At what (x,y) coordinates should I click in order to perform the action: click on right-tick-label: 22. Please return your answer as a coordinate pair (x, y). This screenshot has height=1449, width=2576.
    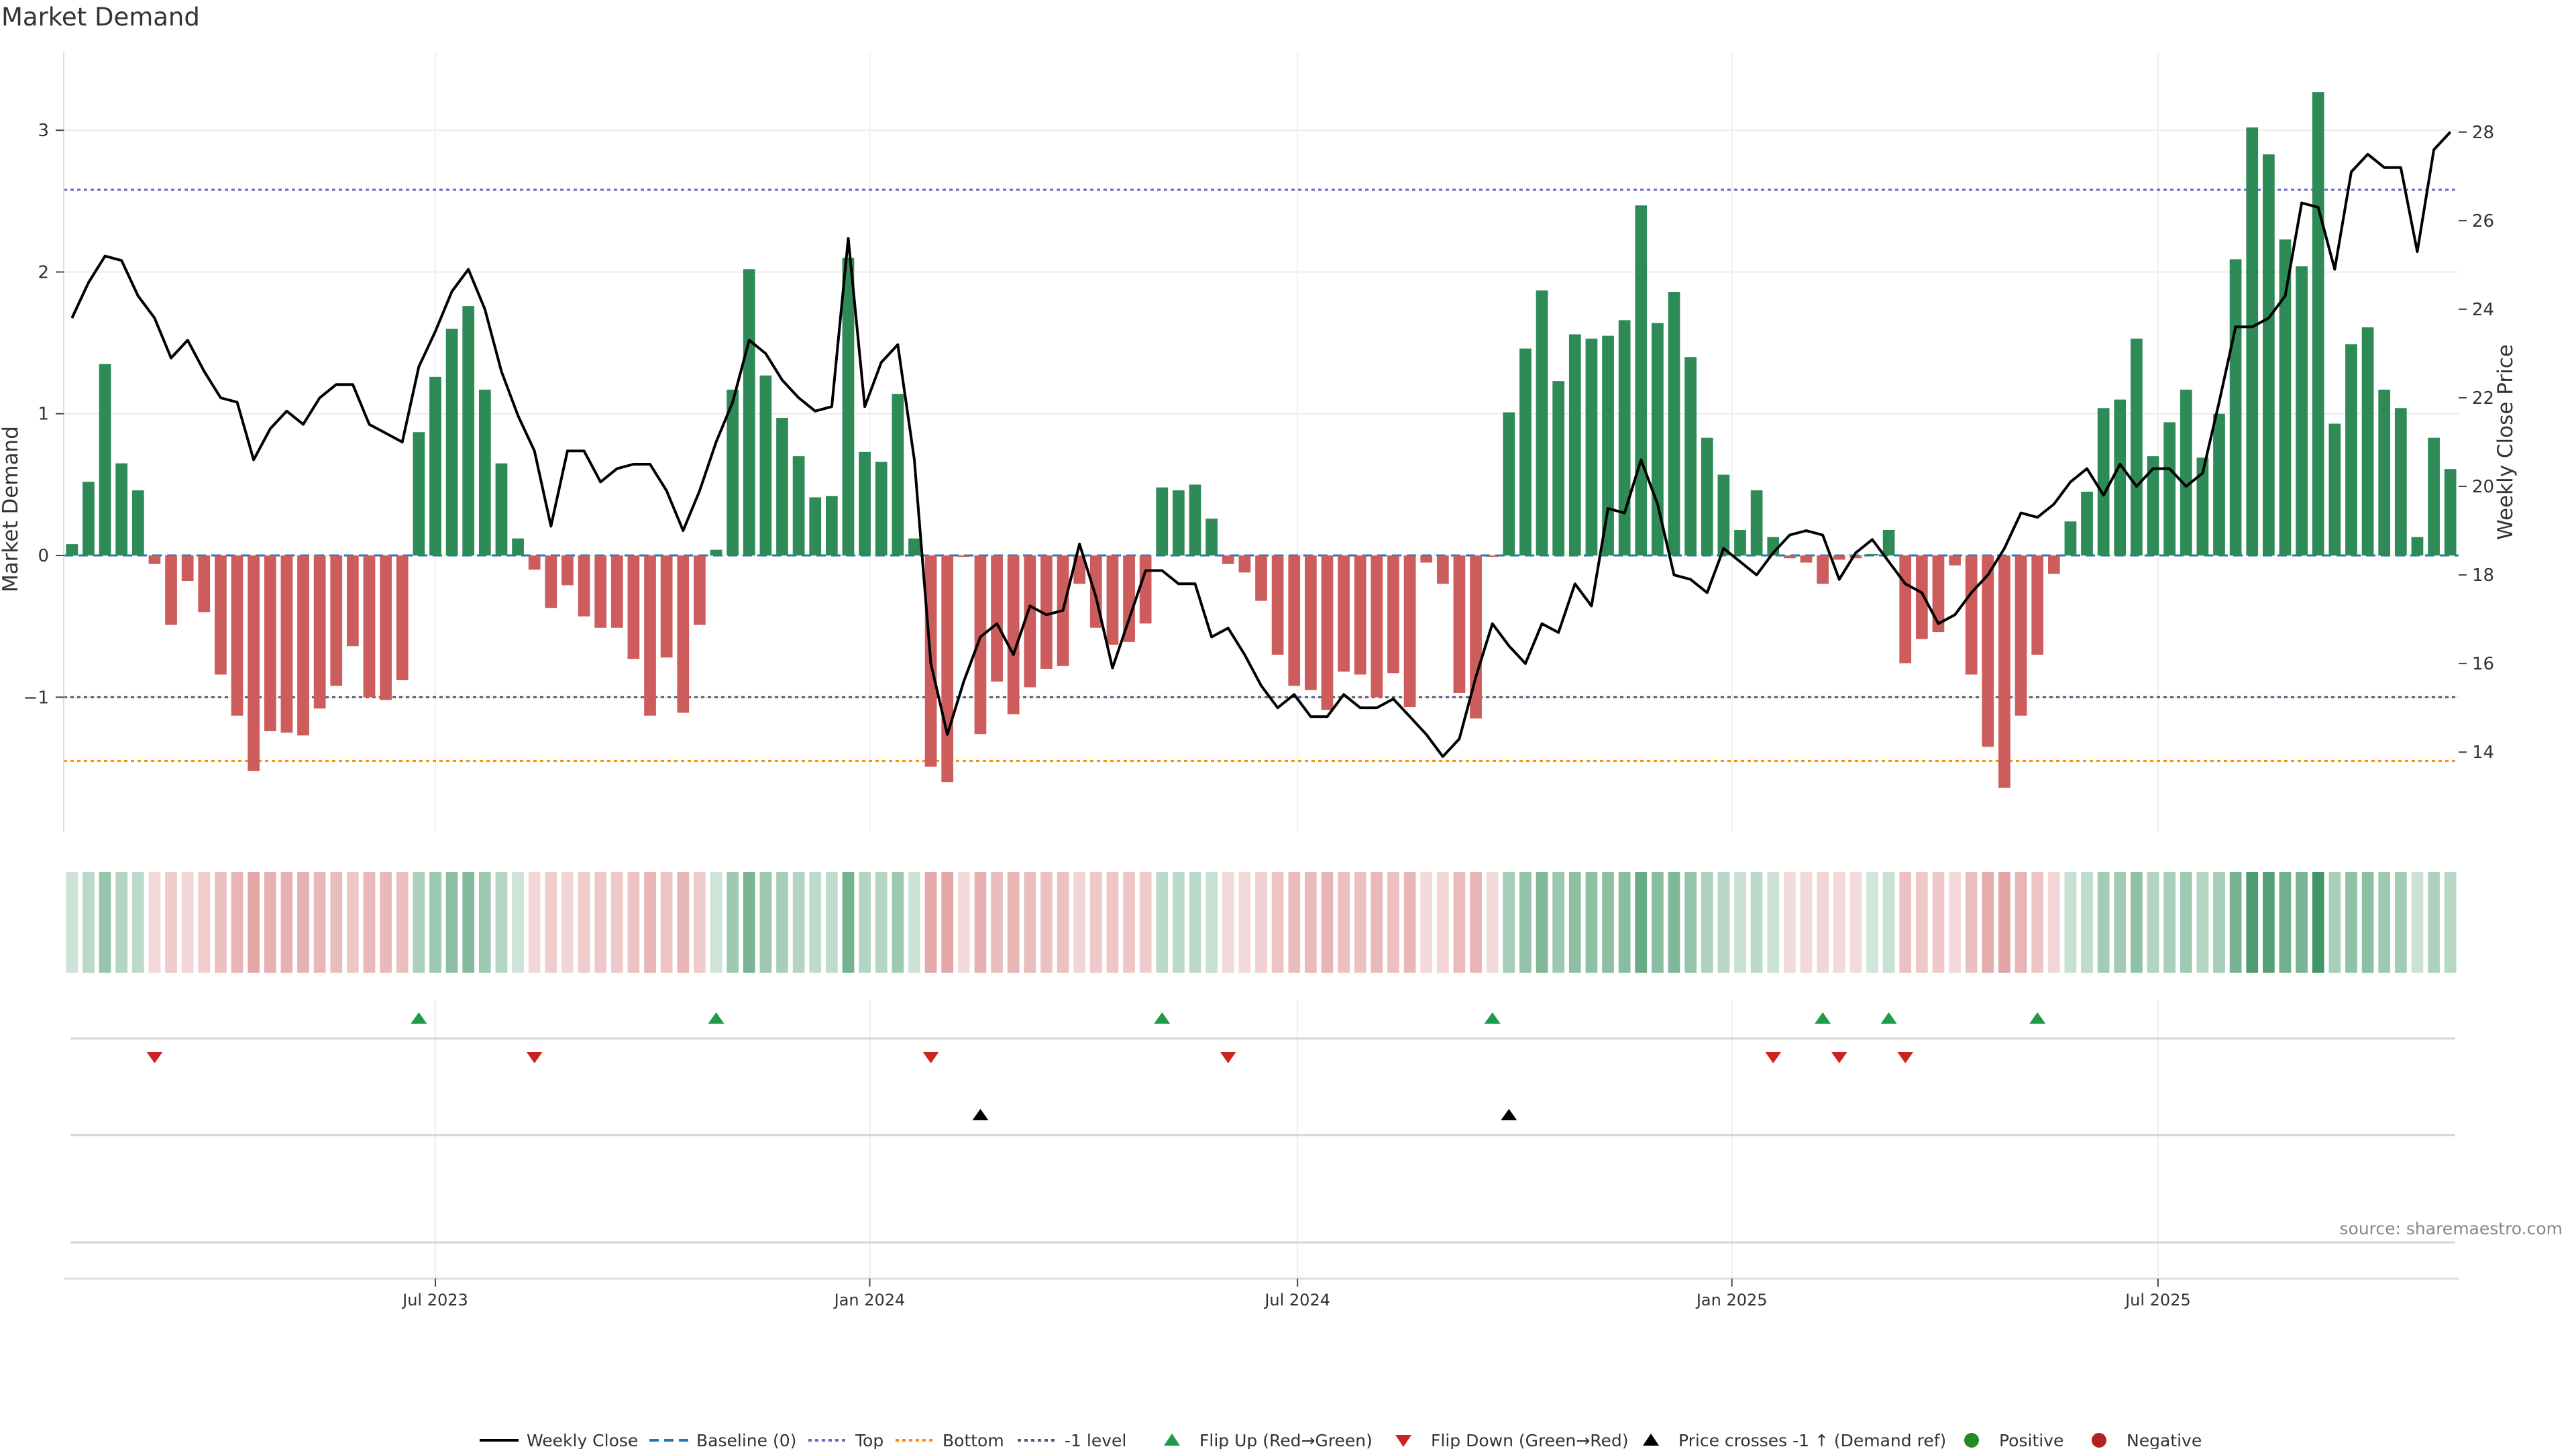
    Looking at the image, I should click on (2483, 398).